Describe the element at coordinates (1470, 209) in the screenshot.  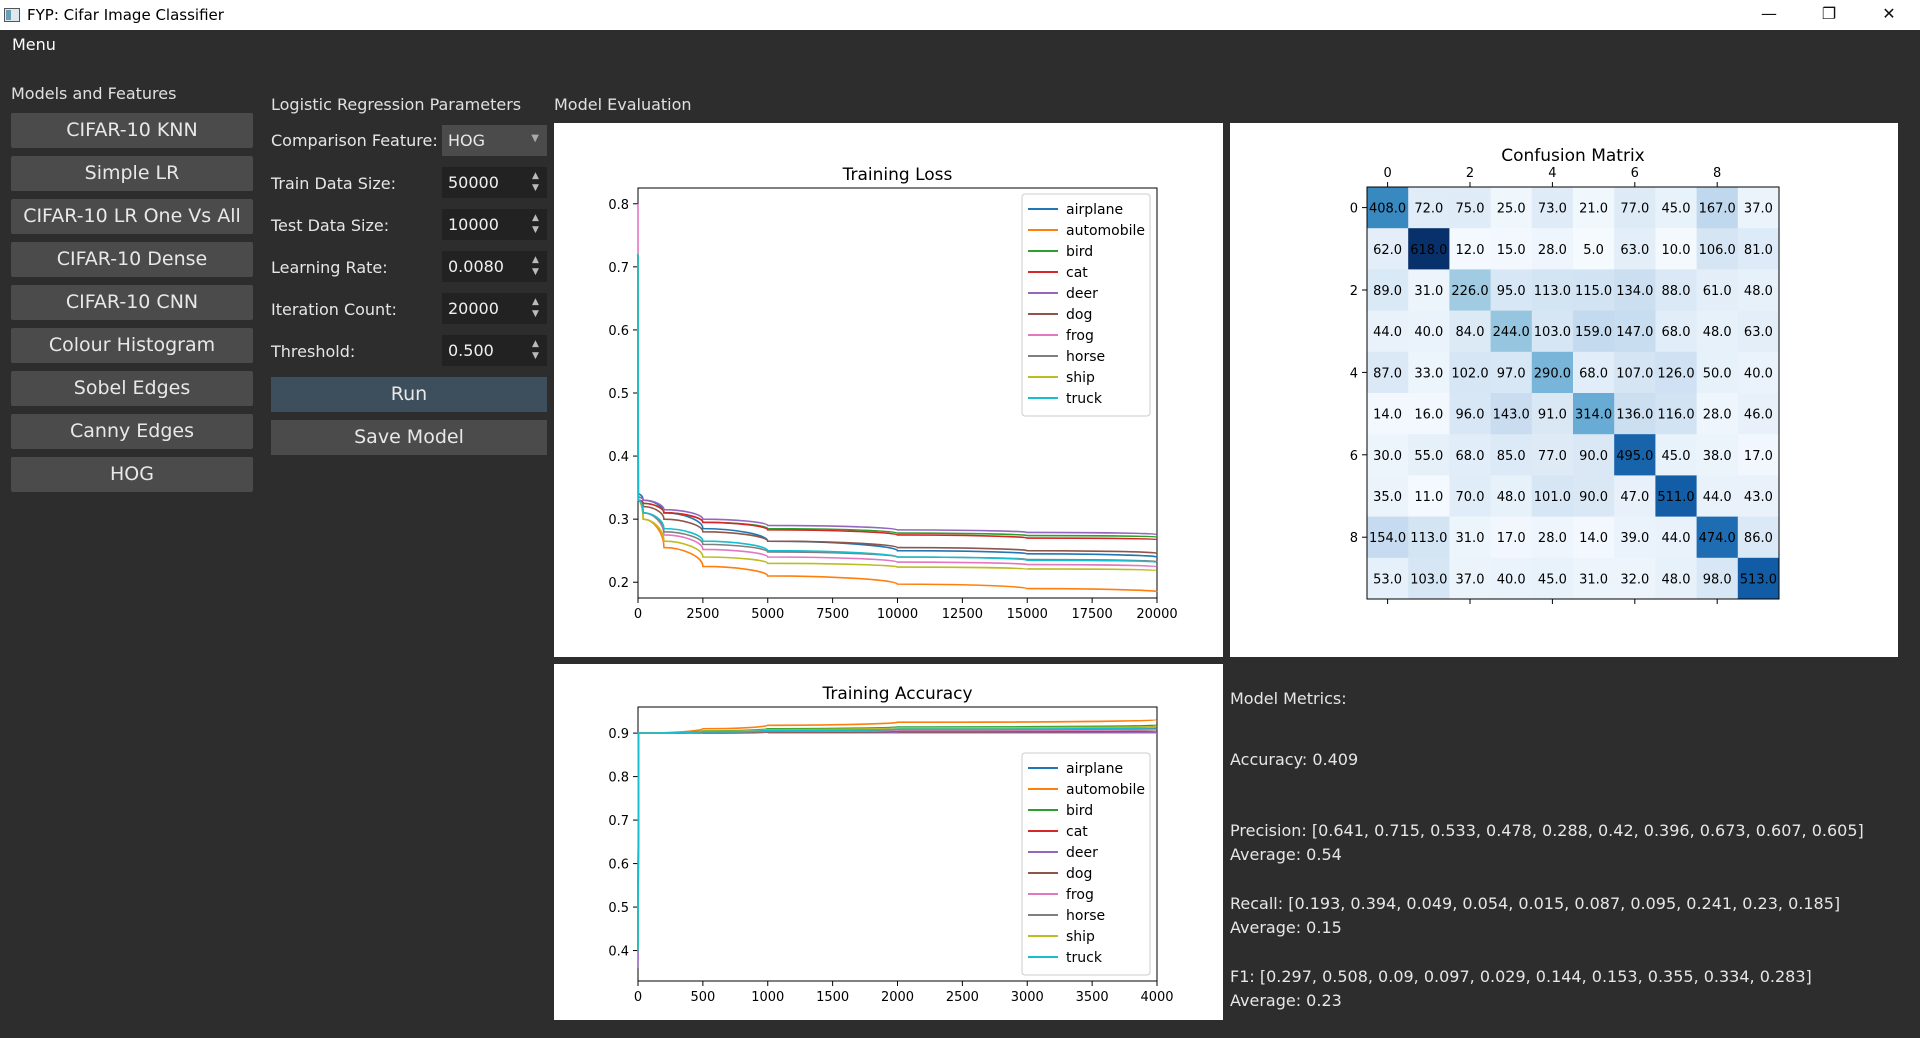
I see `cell-value: 75.0` at that location.